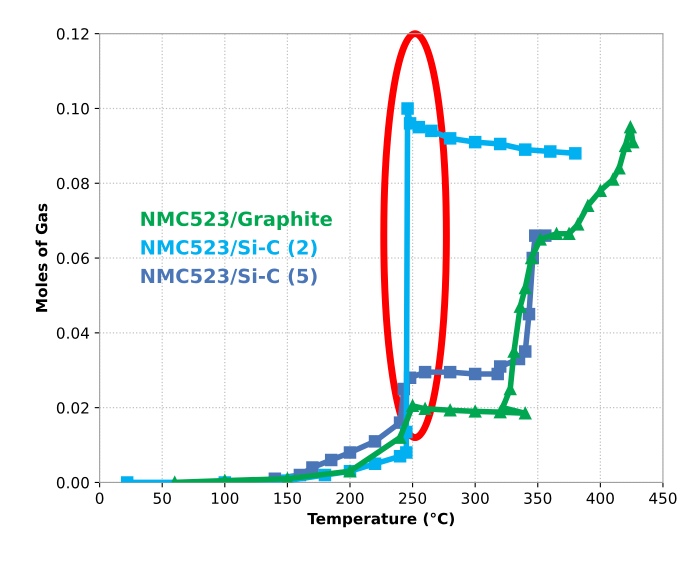 The width and height of the screenshot is (687, 561). Describe the element at coordinates (72, 184) in the screenshot. I see `y-tick-label: 0.08` at that location.